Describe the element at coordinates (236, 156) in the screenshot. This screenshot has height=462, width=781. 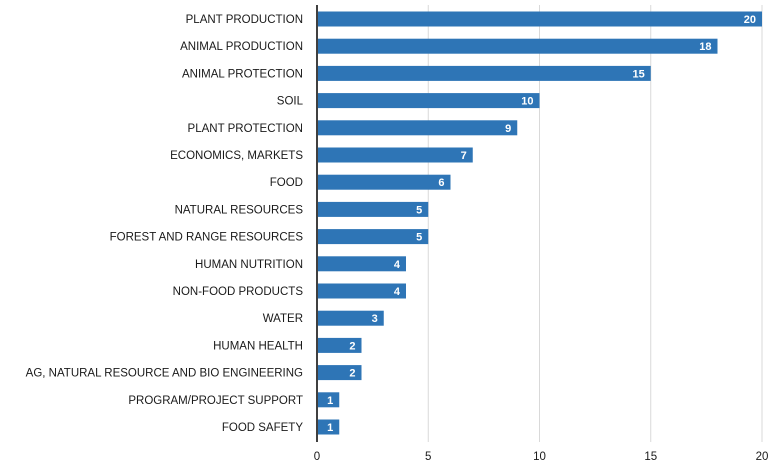
I see `category-label: ECONOMICS, MARKETS` at that location.